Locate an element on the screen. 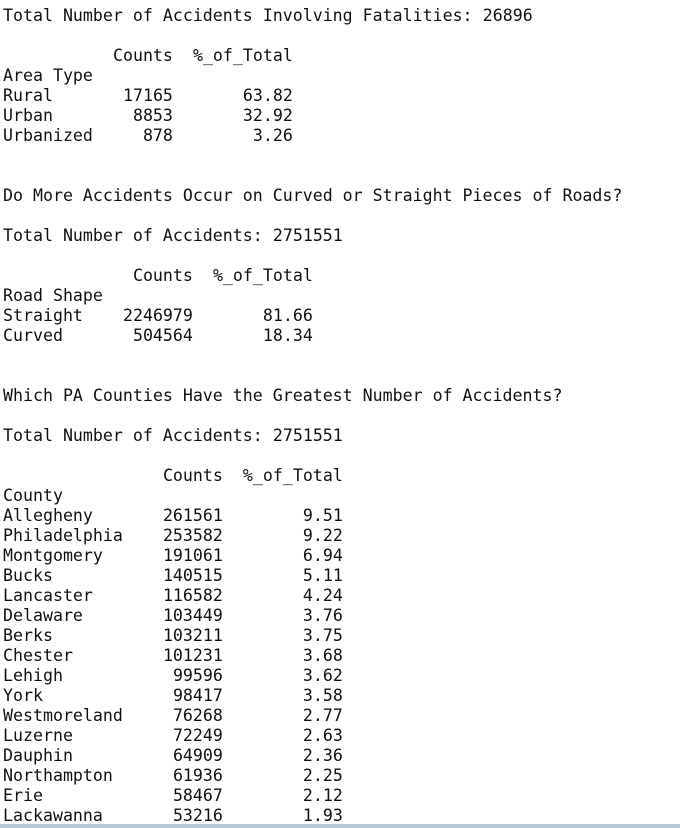  percent-cell: 18.34 is located at coordinates (287, 335).